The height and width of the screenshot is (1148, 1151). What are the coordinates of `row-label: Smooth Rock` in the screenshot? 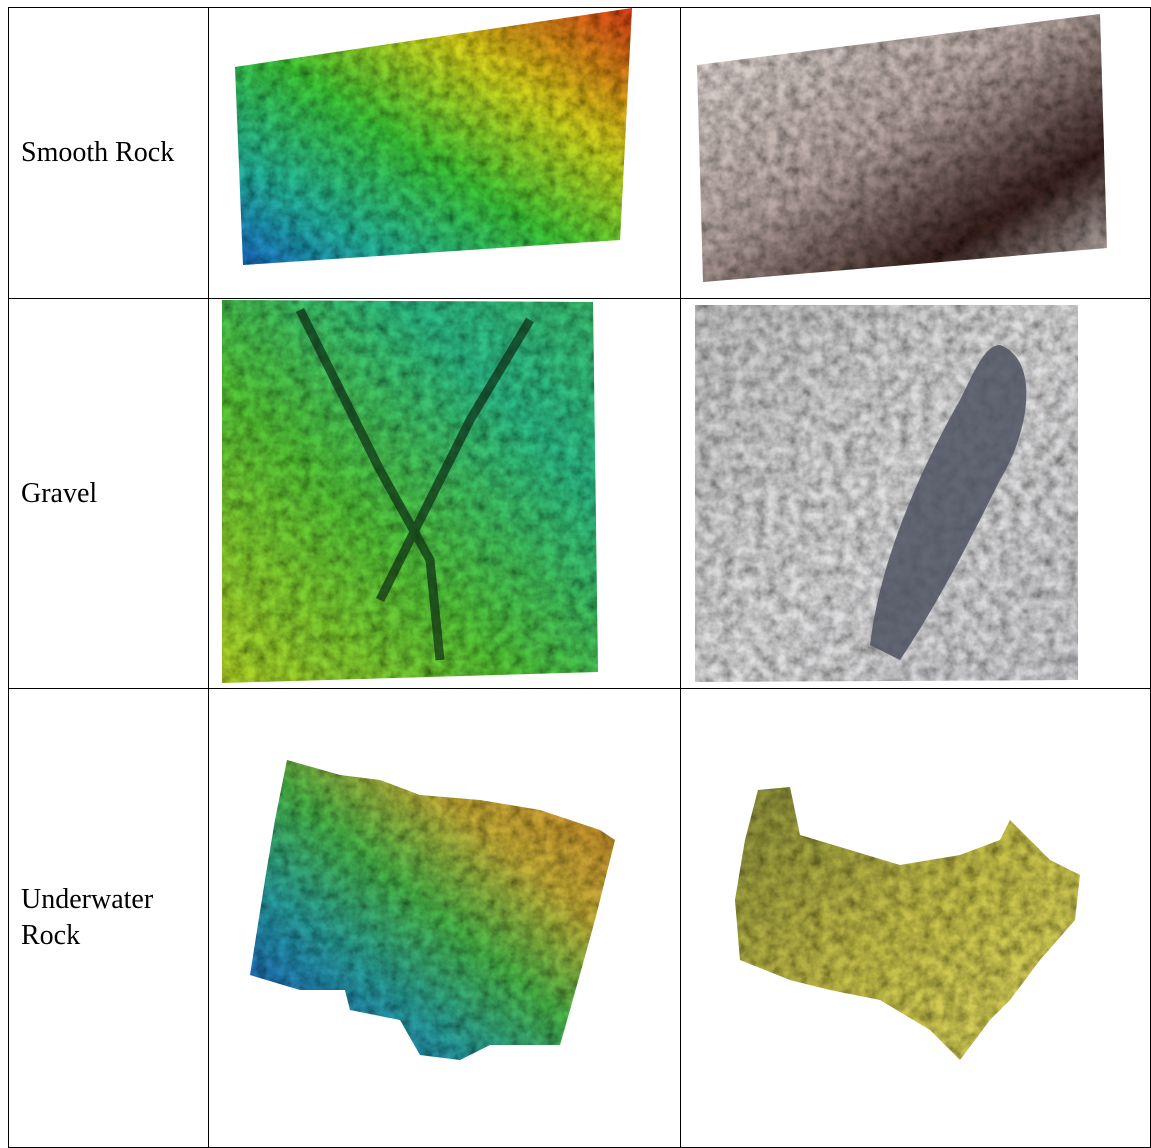 It's located at (108, 153).